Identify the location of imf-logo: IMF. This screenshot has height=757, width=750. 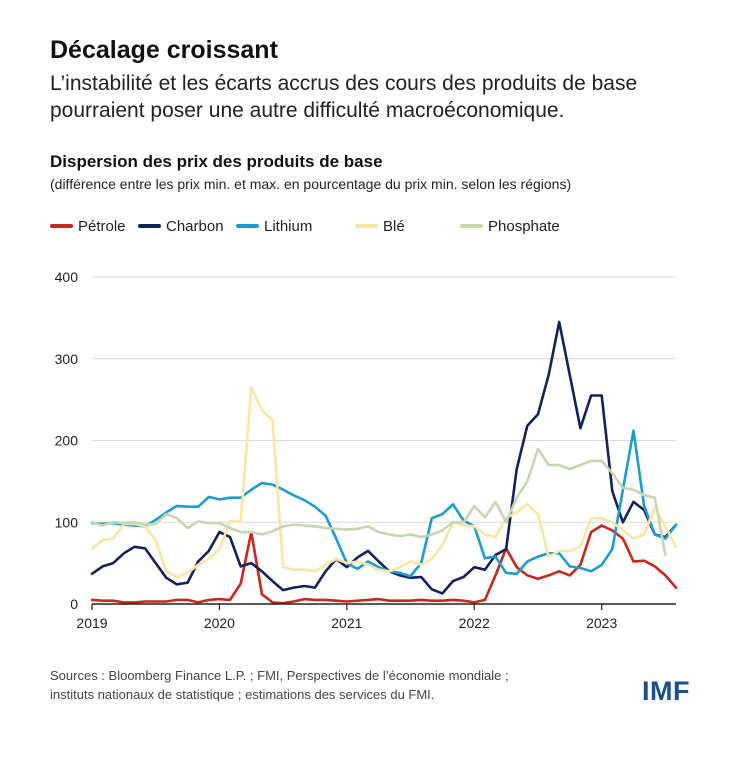
(666, 691).